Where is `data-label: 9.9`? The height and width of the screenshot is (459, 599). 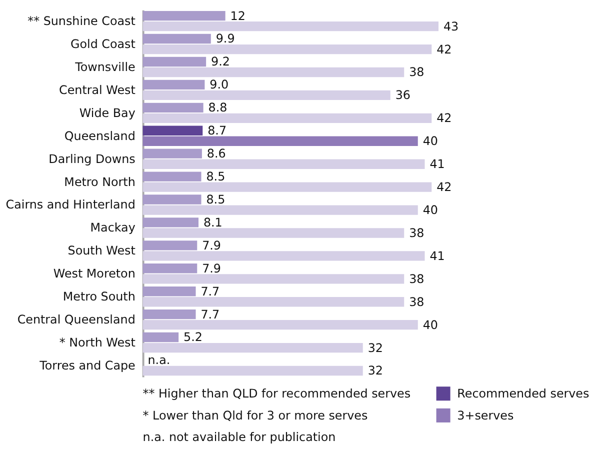
data-label: 9.9 is located at coordinates (225, 39).